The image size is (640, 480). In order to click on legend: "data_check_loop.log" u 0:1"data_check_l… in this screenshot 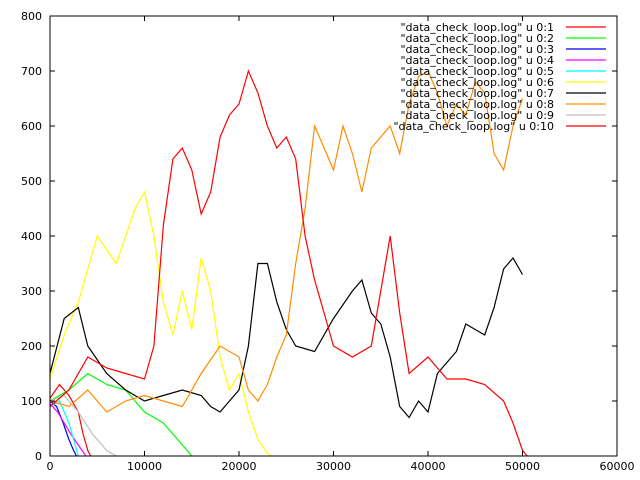, I will do `click(499, 77)`.